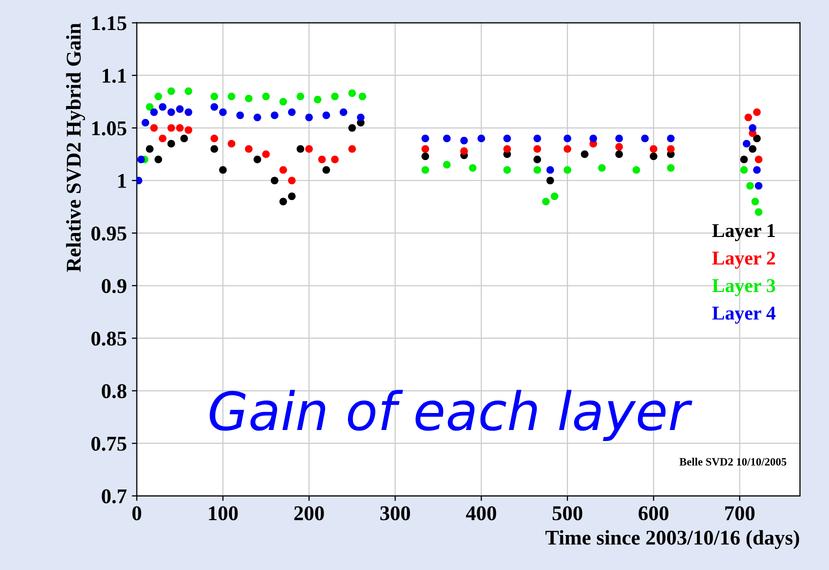 The width and height of the screenshot is (829, 570). What do you see at coordinates (672, 540) in the screenshot?
I see `x-axis-title: Time since 2003/10/16 (days)` at bounding box center [672, 540].